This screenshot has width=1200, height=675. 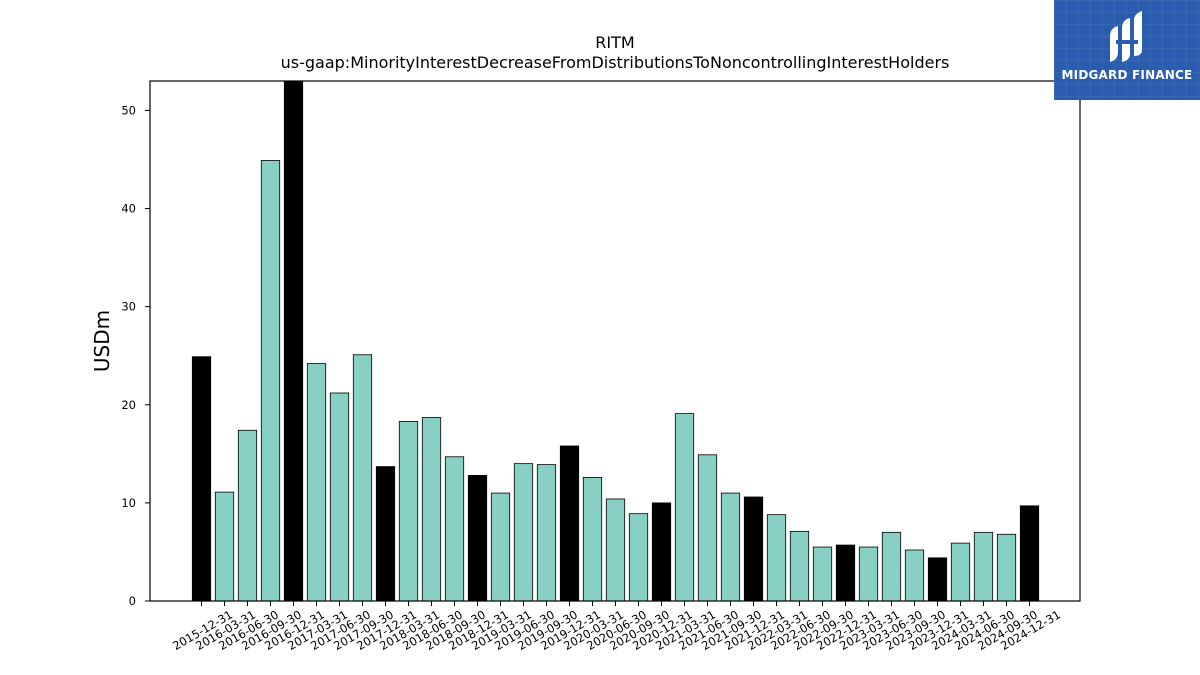 What do you see at coordinates (128, 307) in the screenshot?
I see `y-tick-label: 30` at bounding box center [128, 307].